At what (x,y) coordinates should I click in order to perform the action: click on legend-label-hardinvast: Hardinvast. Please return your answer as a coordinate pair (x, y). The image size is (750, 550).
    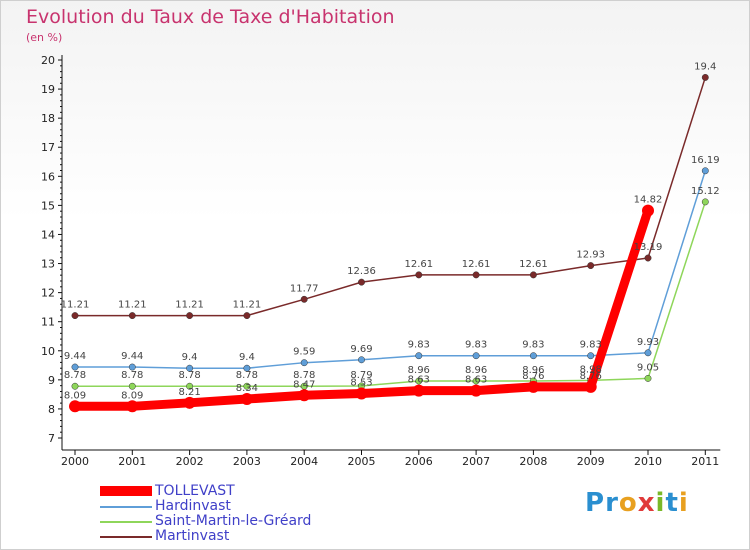
    Looking at the image, I should click on (193, 506).